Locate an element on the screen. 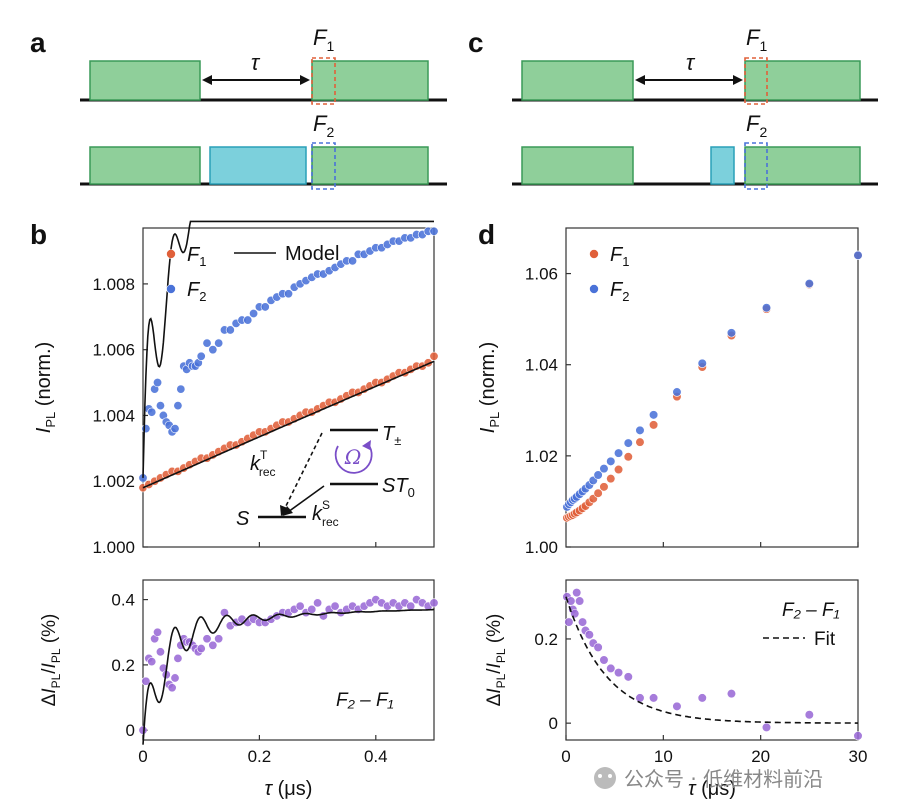  f1-label-c: F1 is located at coordinates (756, 39).